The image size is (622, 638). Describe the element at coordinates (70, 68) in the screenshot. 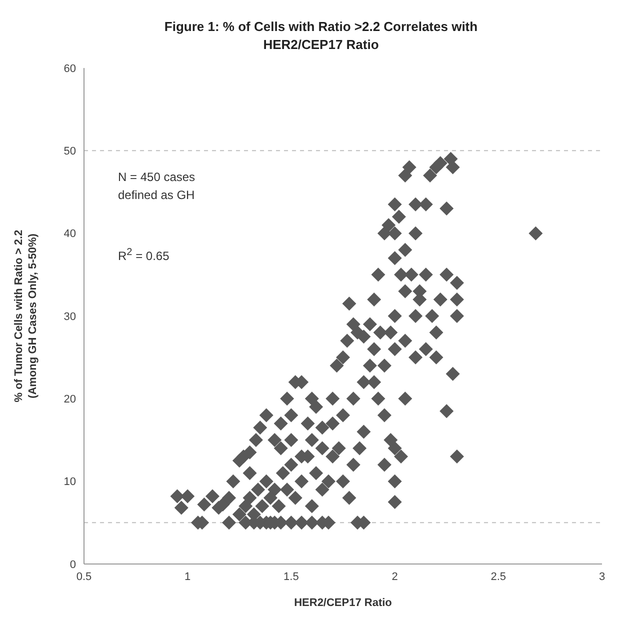

I see `y-tick-label: 60` at that location.